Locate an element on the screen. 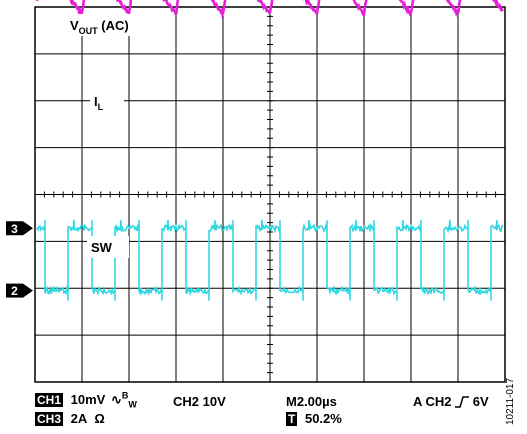 The width and height of the screenshot is (527, 434). bandwidth-label: BW is located at coordinates (129, 400).